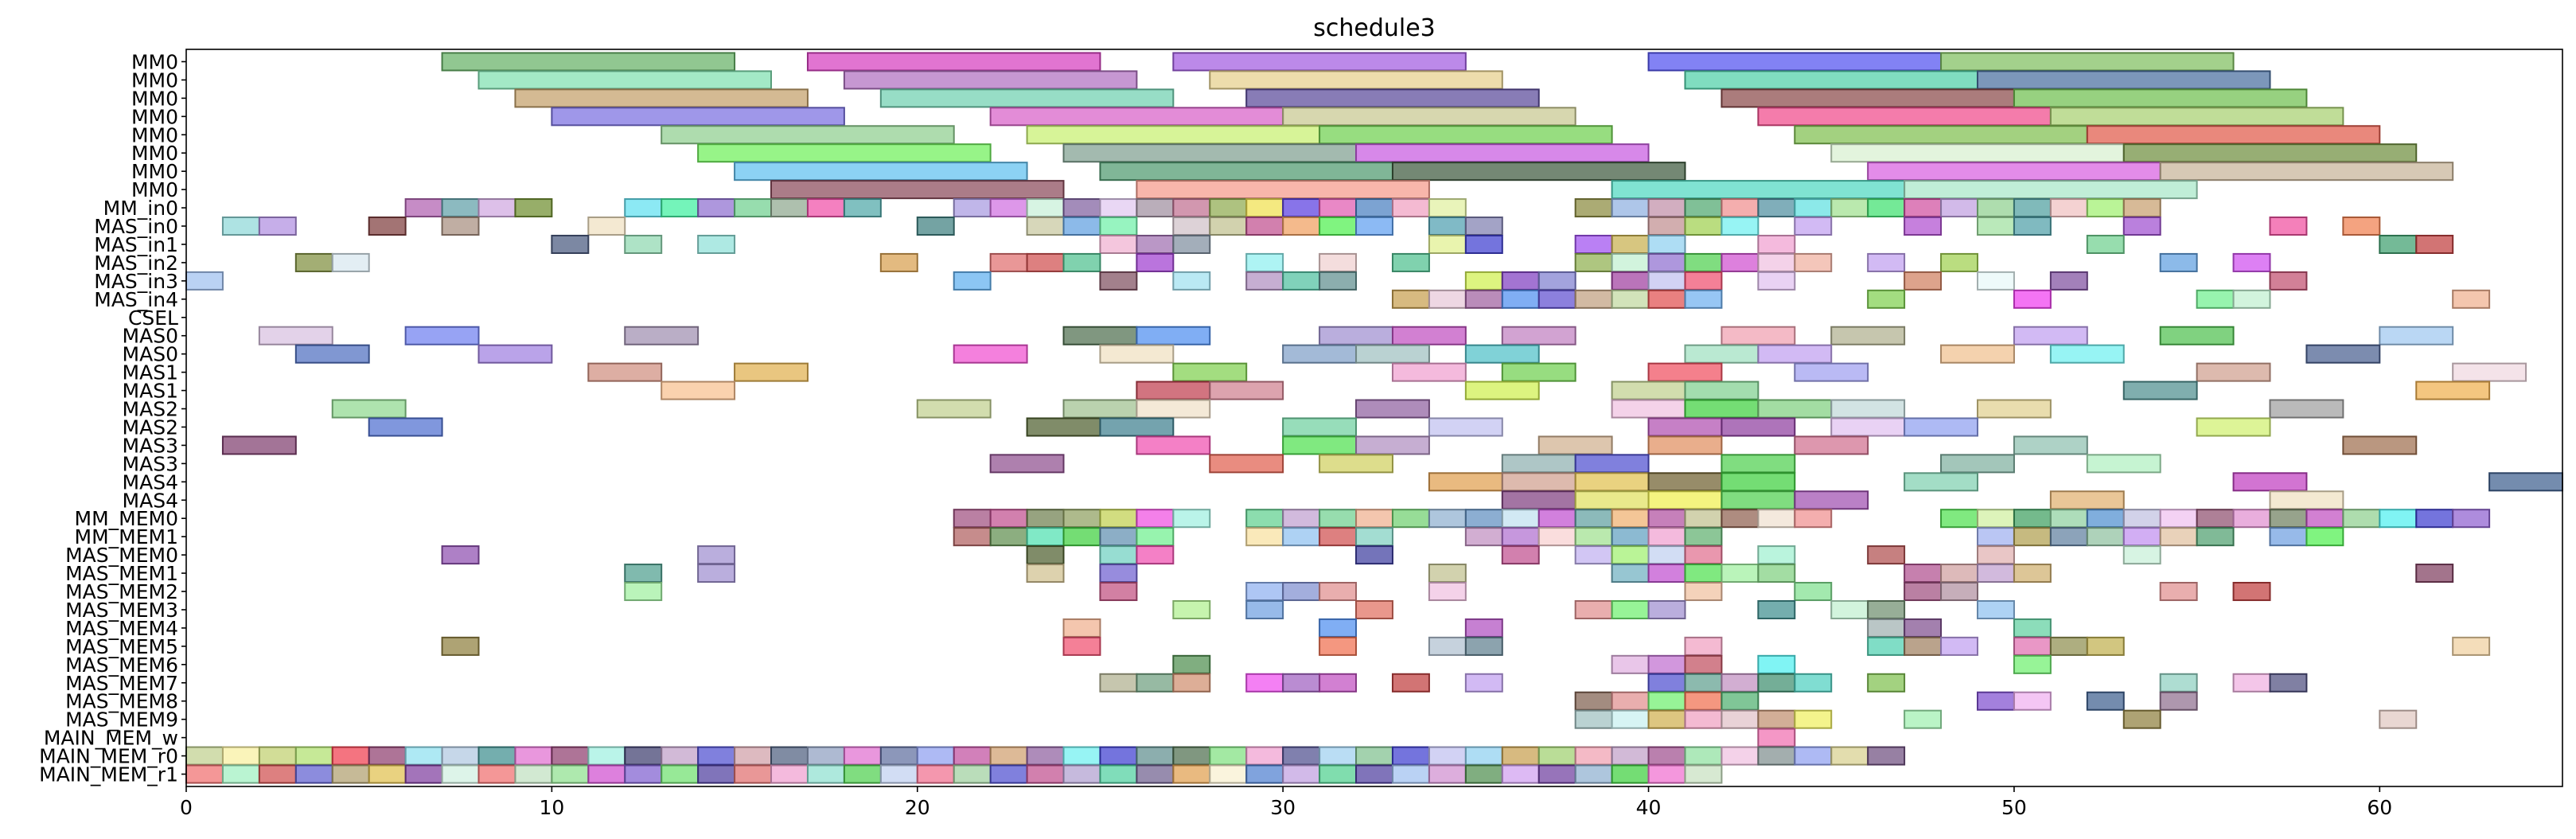 Image resolution: width=2576 pixels, height=839 pixels. Describe the element at coordinates (1649, 807) in the screenshot. I see `x-tick-label: 40` at that location.